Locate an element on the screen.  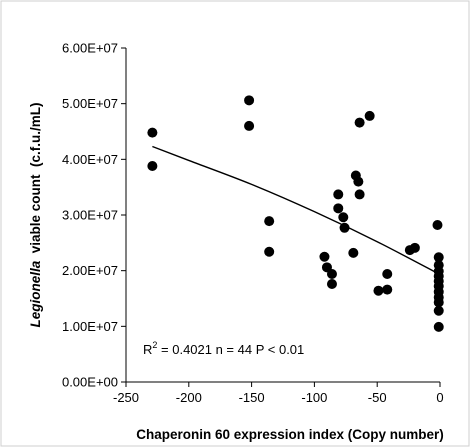
y-tick-label: 3.00E+07 is located at coordinates (90, 215).